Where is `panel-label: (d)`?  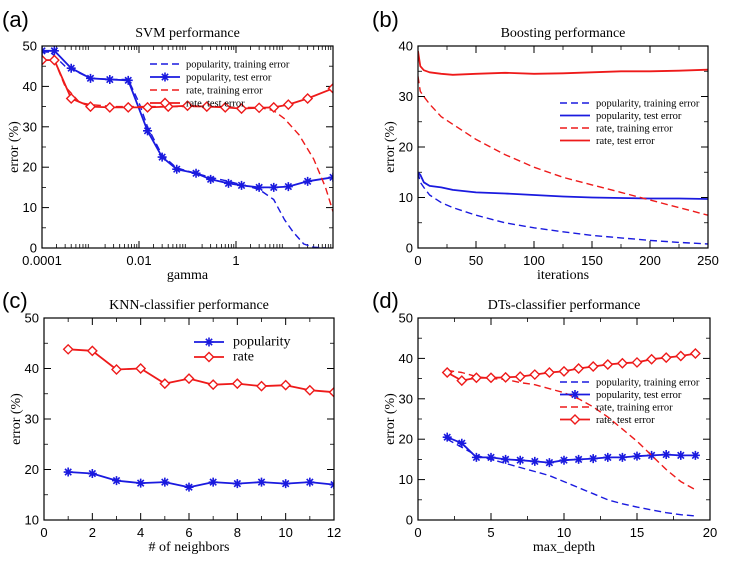
panel-label: (d) is located at coordinates (385, 300).